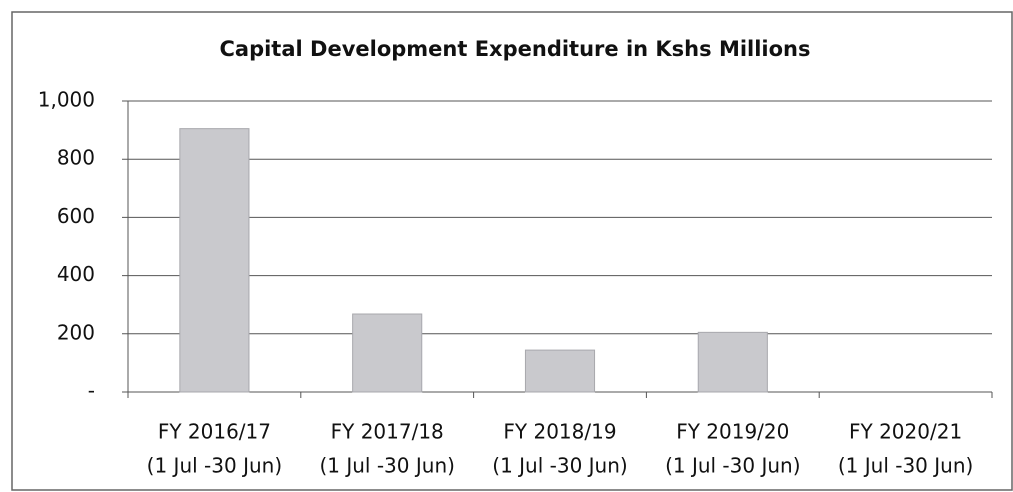 Image resolution: width=1013 pixels, height=492 pixels. What do you see at coordinates (214, 432) in the screenshot?
I see `x-tick-label: FY 2016/17` at bounding box center [214, 432].